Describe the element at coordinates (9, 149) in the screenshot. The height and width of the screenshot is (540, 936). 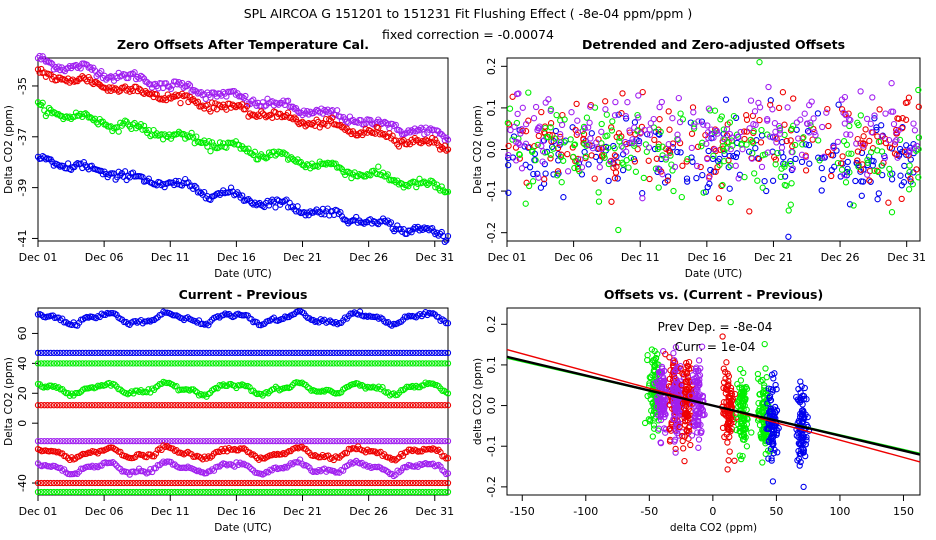
I see `y-axis-label: Delta CO2 (ppm)` at that location.